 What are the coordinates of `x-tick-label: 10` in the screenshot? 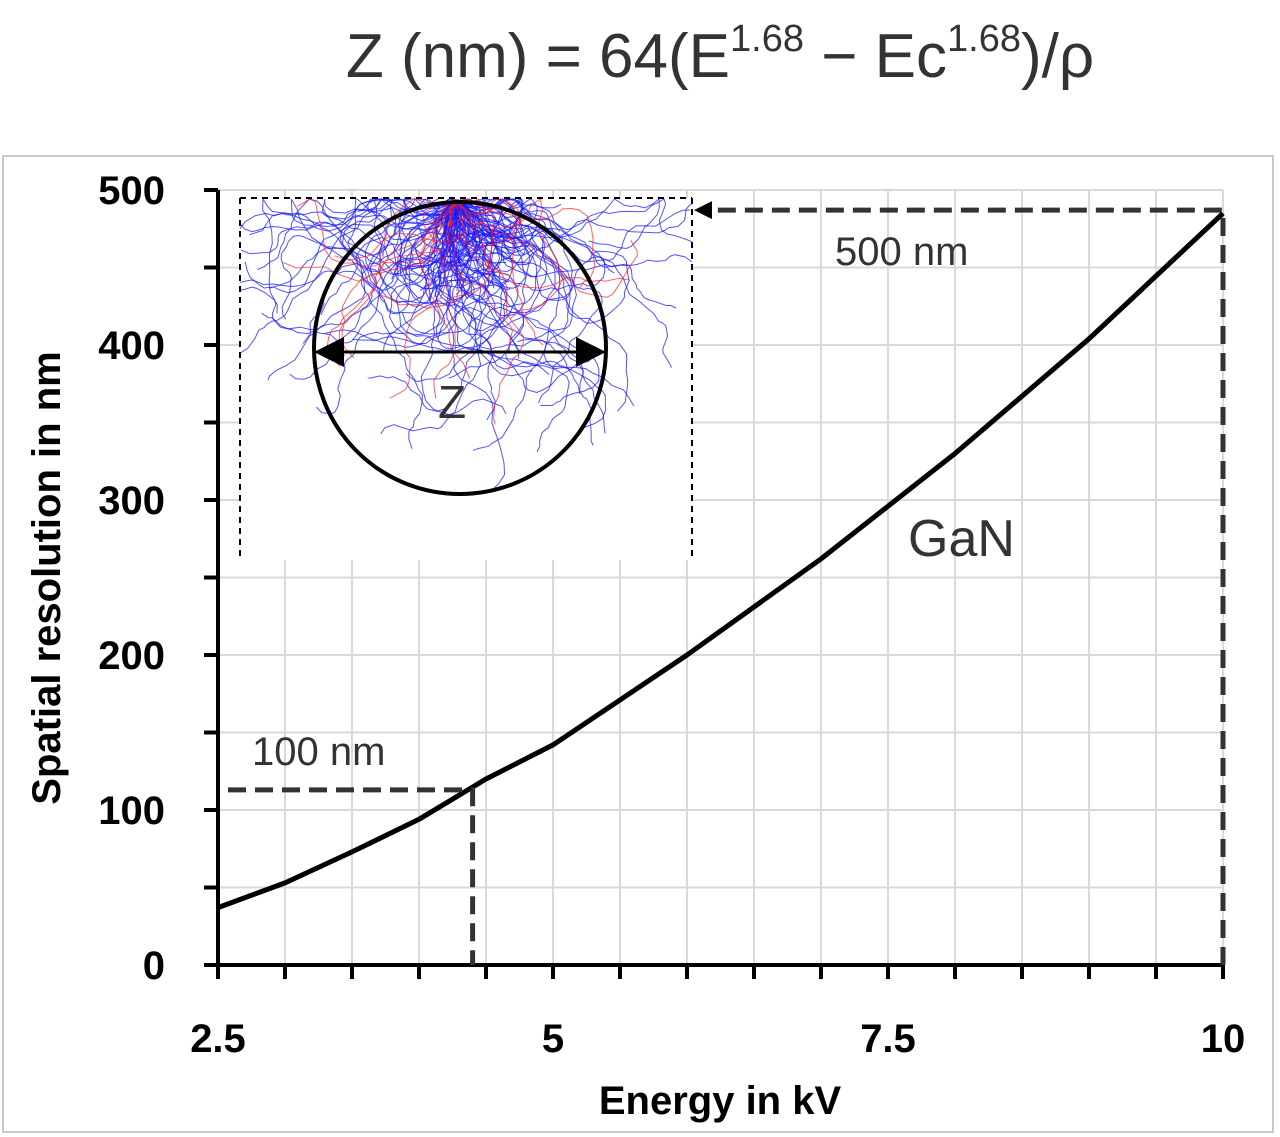 It's located at (1223, 1039).